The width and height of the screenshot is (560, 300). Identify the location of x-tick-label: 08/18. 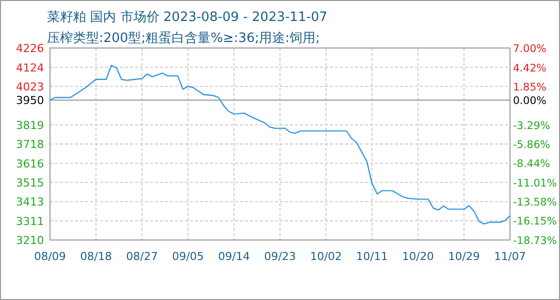
(96, 256).